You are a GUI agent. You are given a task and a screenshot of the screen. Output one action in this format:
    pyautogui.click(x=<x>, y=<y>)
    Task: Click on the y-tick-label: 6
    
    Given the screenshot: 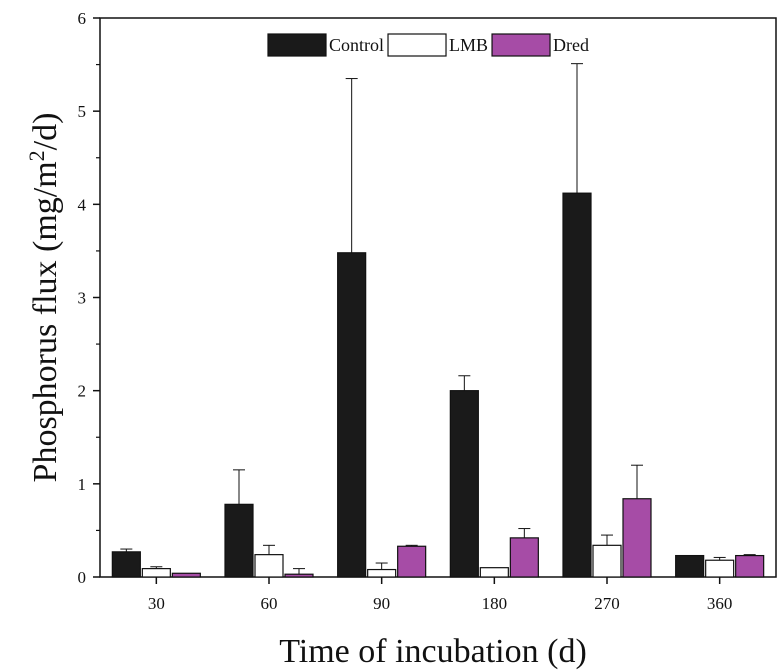 What is the action you would take?
    pyautogui.click(x=82, y=18)
    